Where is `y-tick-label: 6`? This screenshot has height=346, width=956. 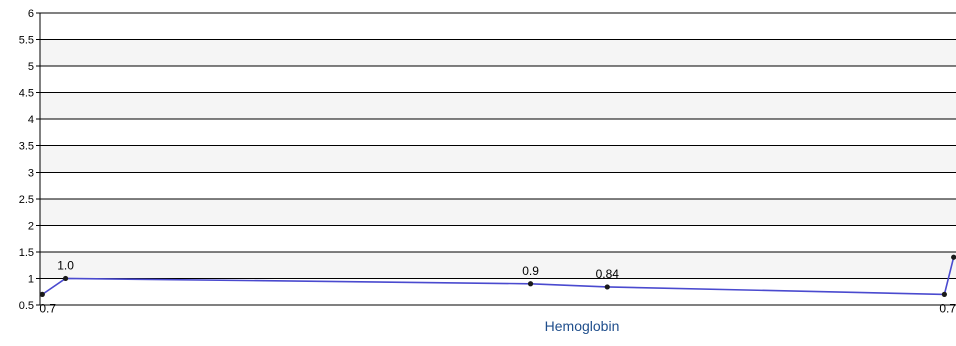
y-tick-label: 6 is located at coordinates (31, 14).